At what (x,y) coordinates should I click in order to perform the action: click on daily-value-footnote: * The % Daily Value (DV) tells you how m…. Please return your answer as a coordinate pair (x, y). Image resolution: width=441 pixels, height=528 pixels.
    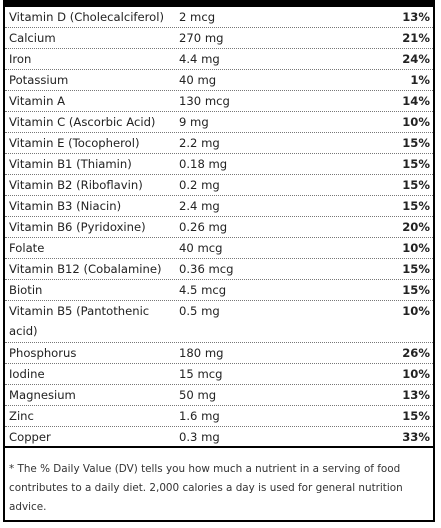
    Looking at the image, I should click on (206, 488).